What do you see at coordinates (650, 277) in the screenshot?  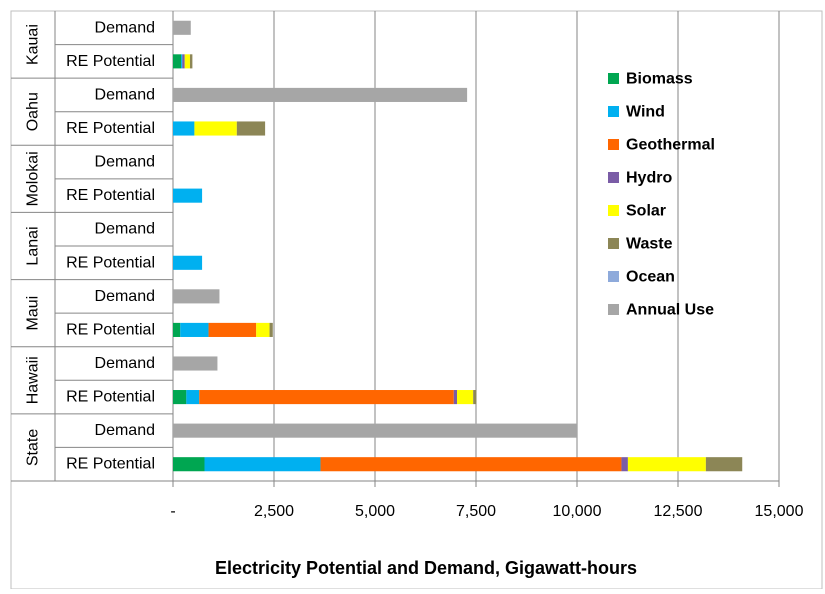 I see `legend-label: Ocean` at bounding box center [650, 277].